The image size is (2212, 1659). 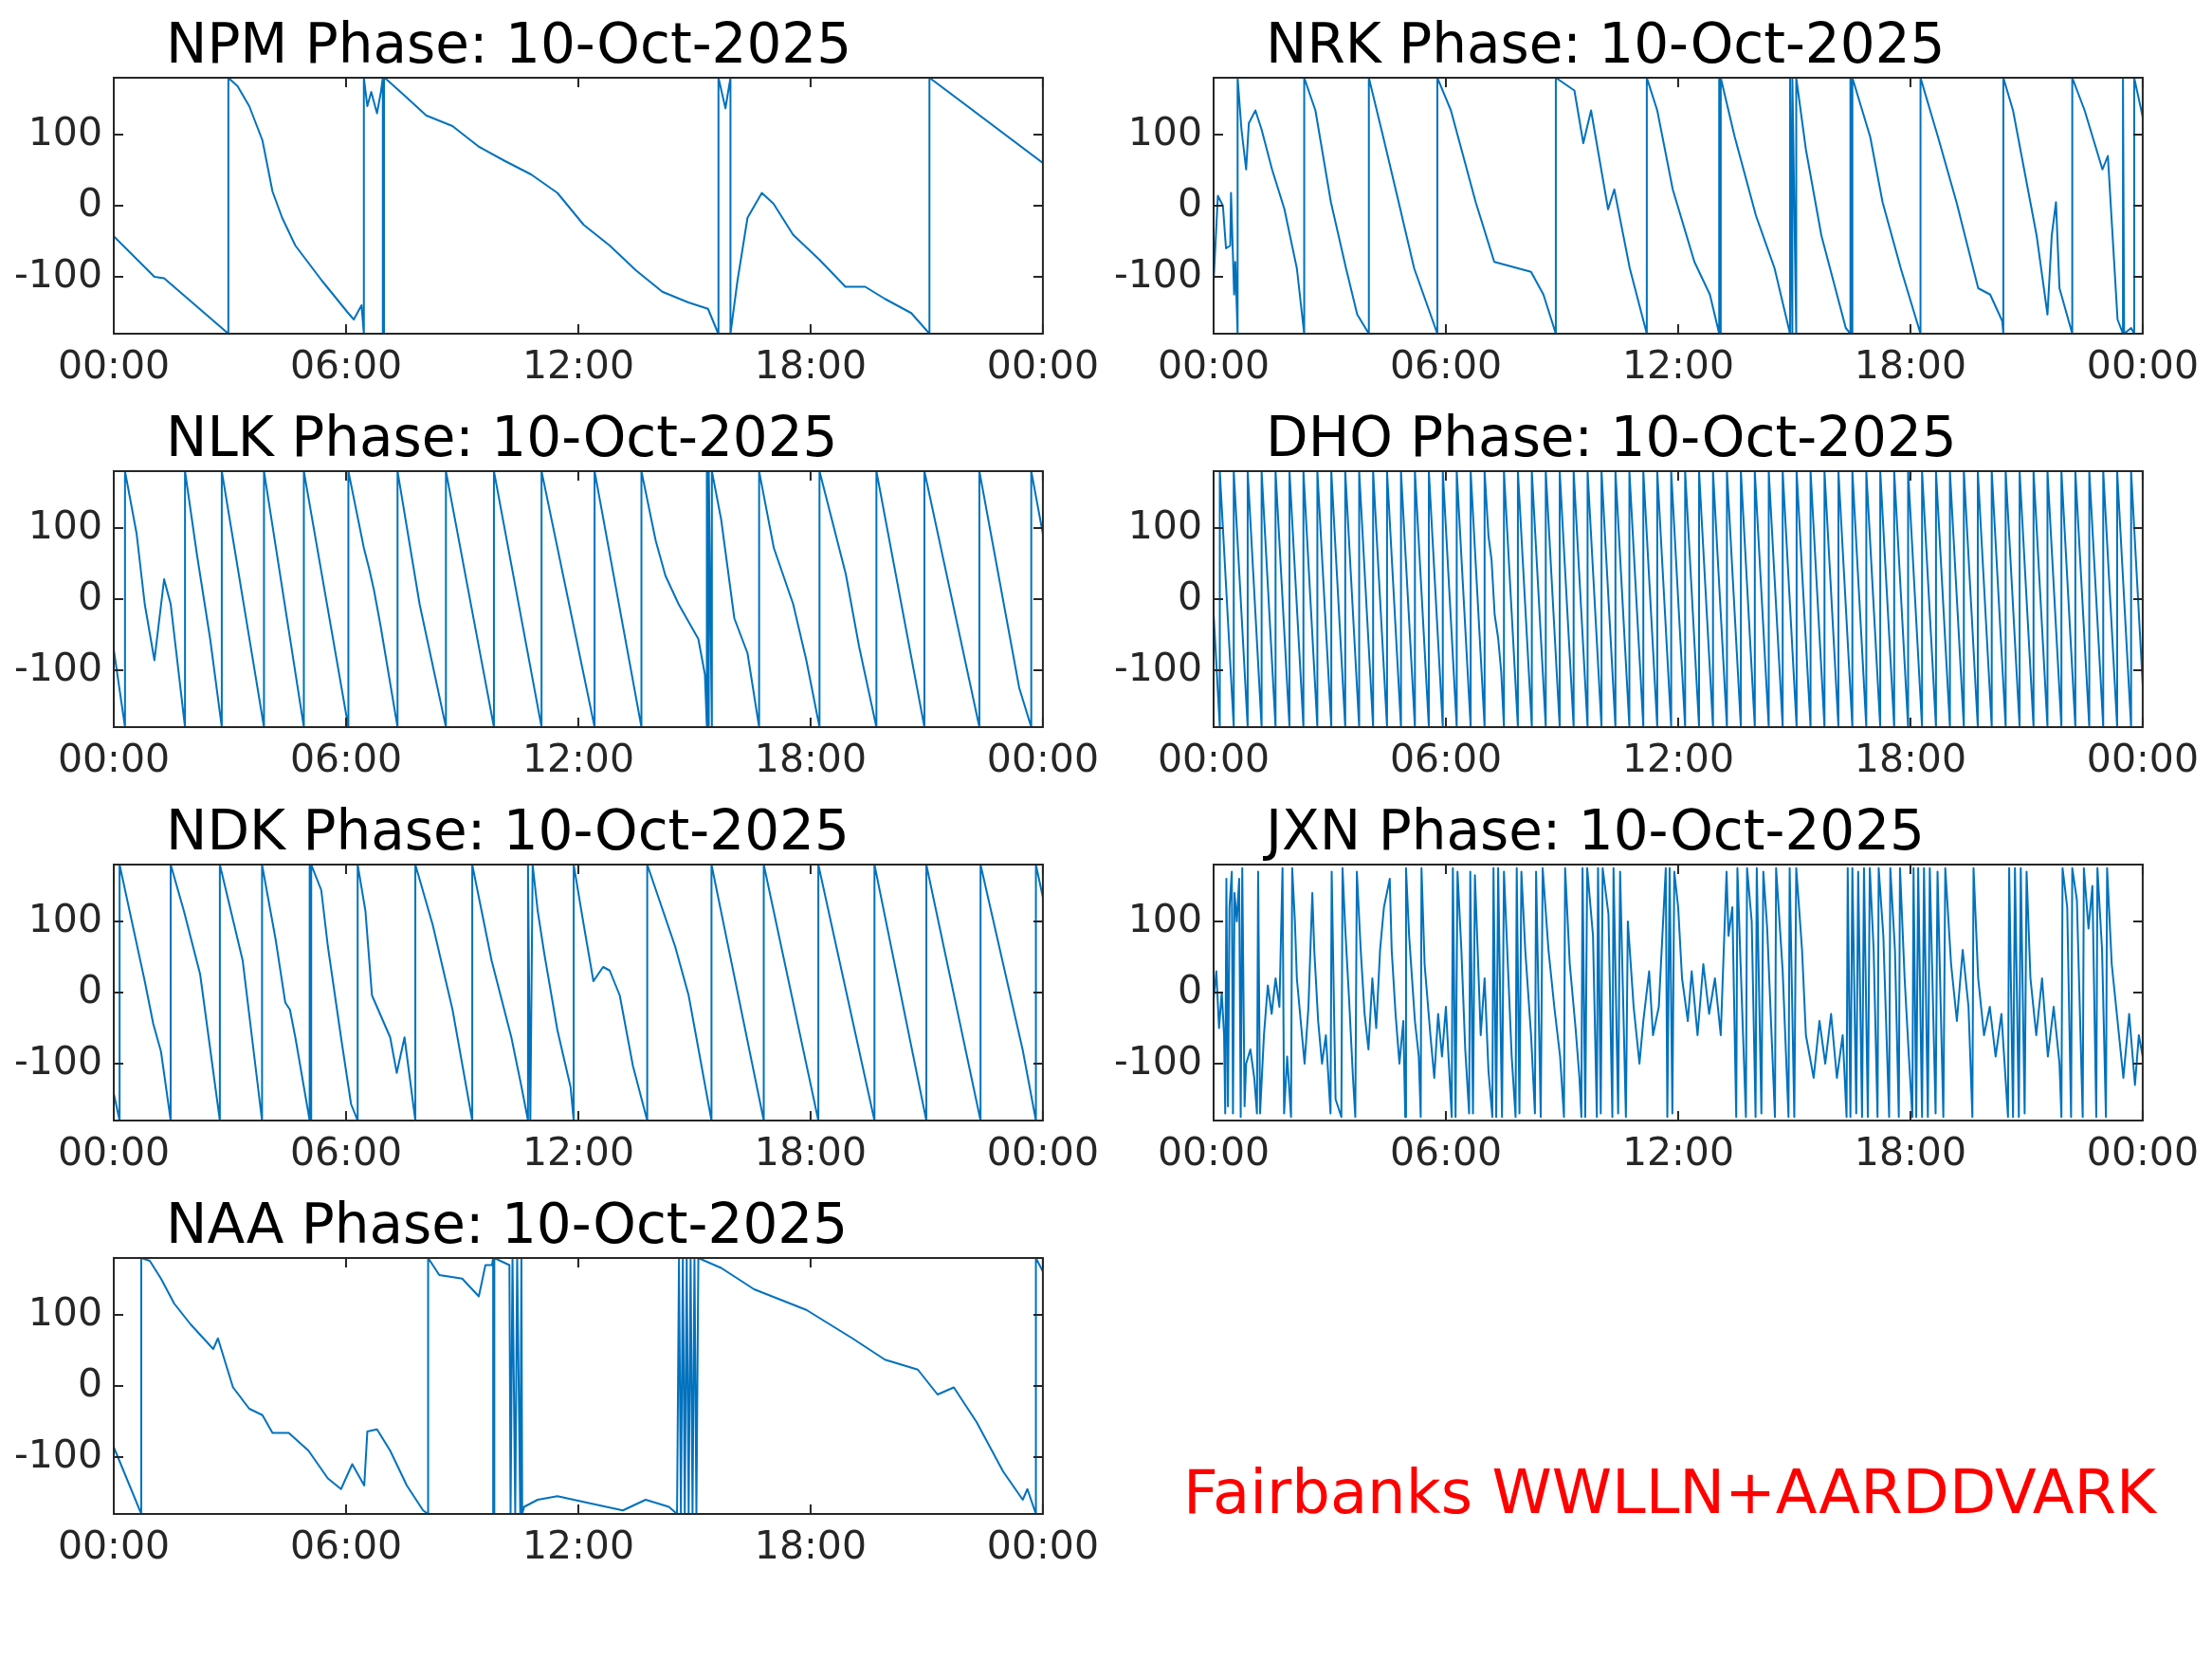 I want to click on chart-title: NLK Phase: 10-Oct-2025, so click(x=502, y=437).